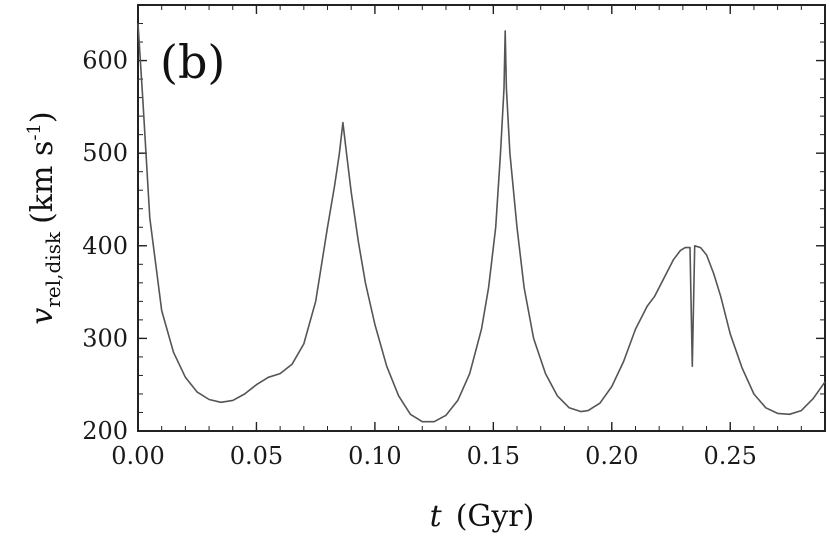 The image size is (830, 540). Describe the element at coordinates (256, 456) in the screenshot. I see `x-tick-label: 0.05` at that location.